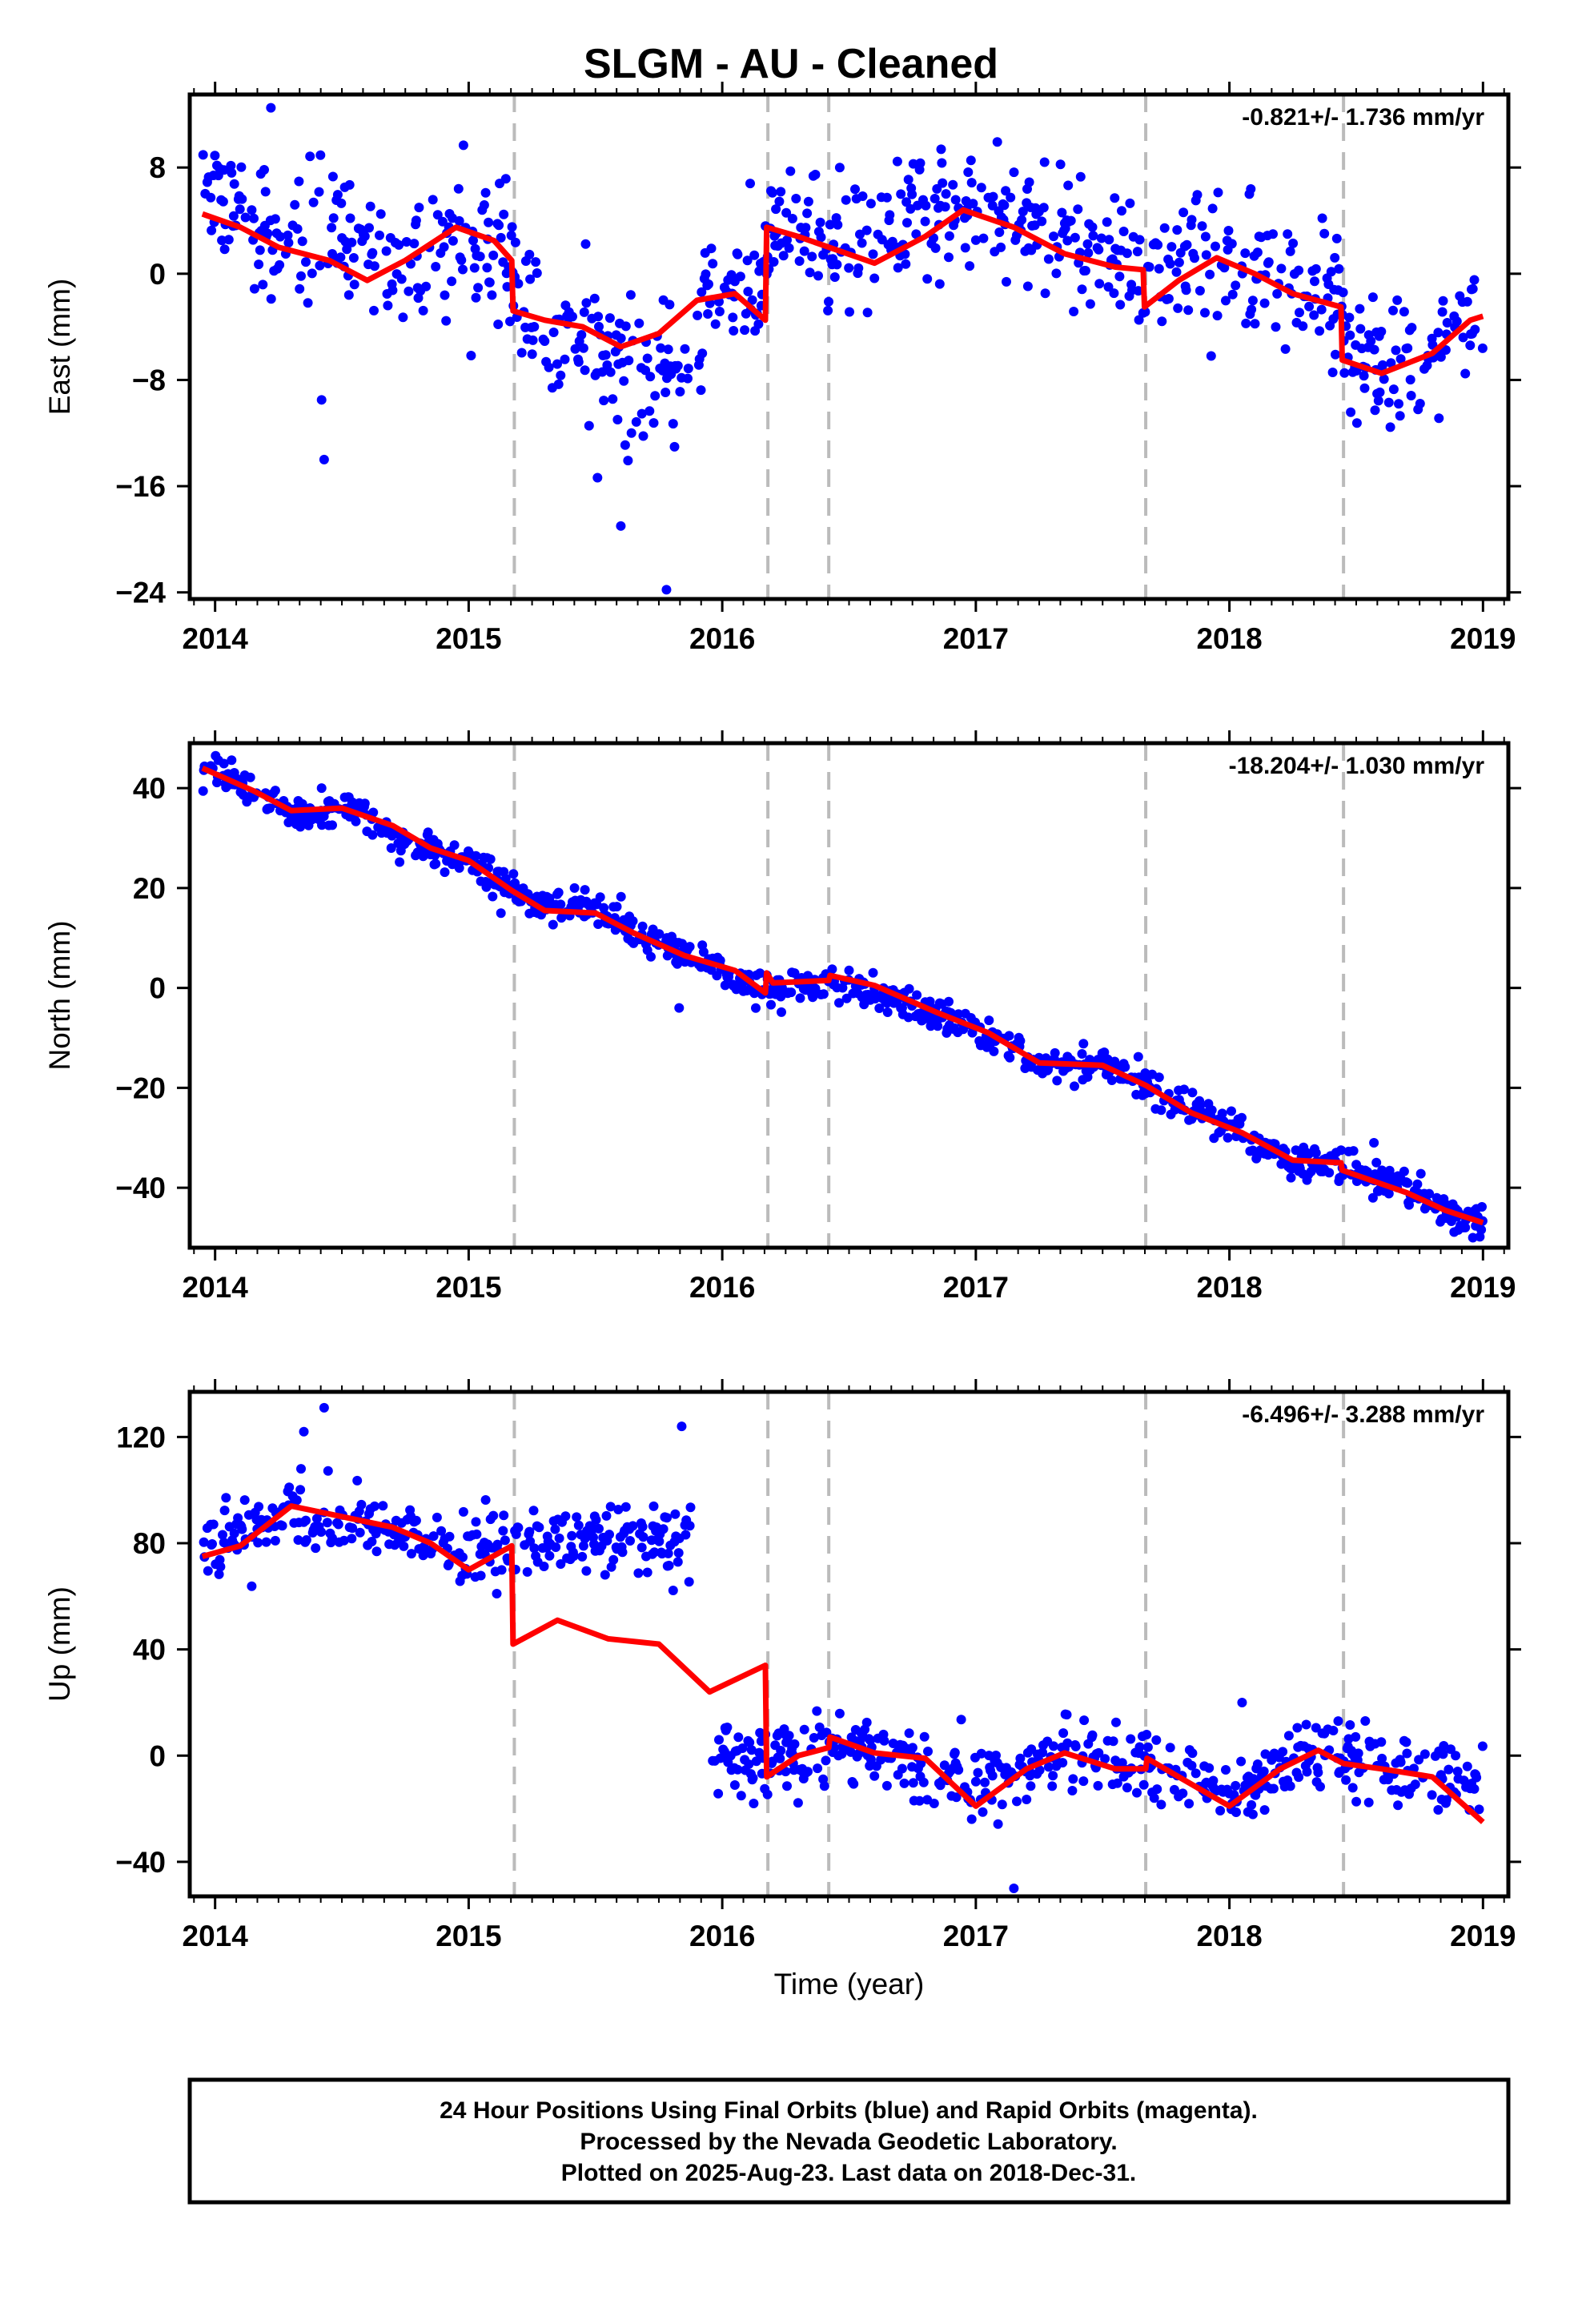 The height and width of the screenshot is (2324, 1582). I want to click on x-tick-label: 2015, so click(469, 1936).